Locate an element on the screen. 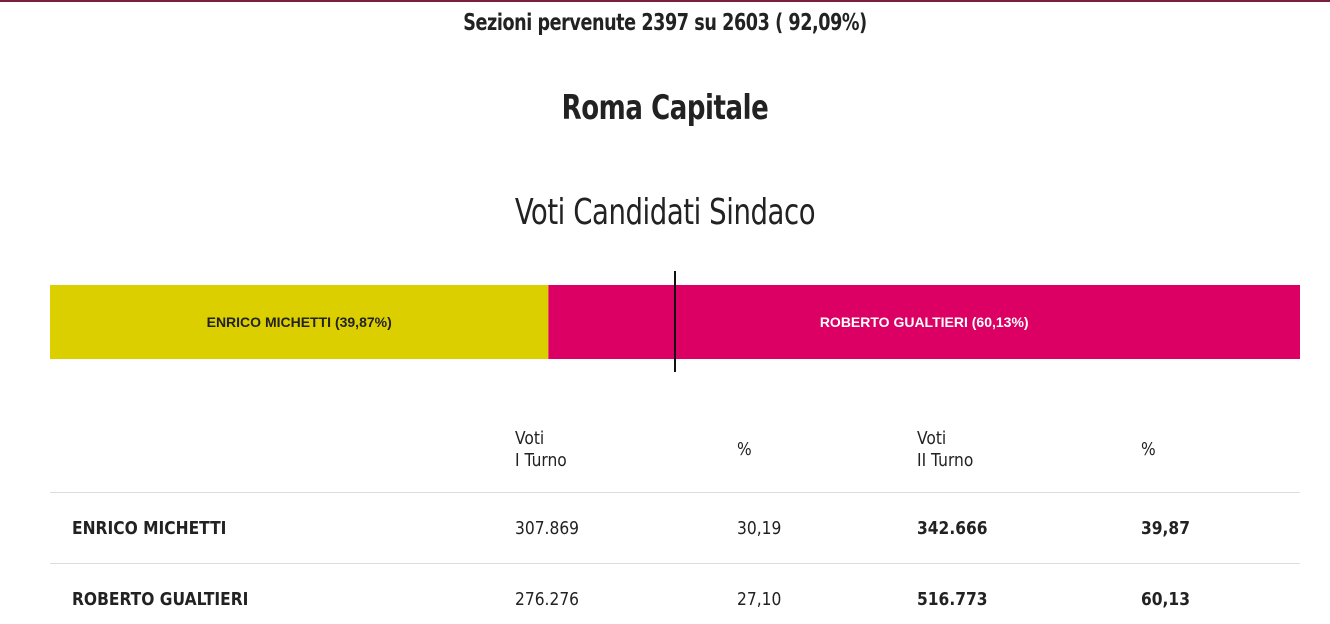 This screenshot has width=1330, height=624. pct-round2: 39,87 is located at coordinates (1220, 528).